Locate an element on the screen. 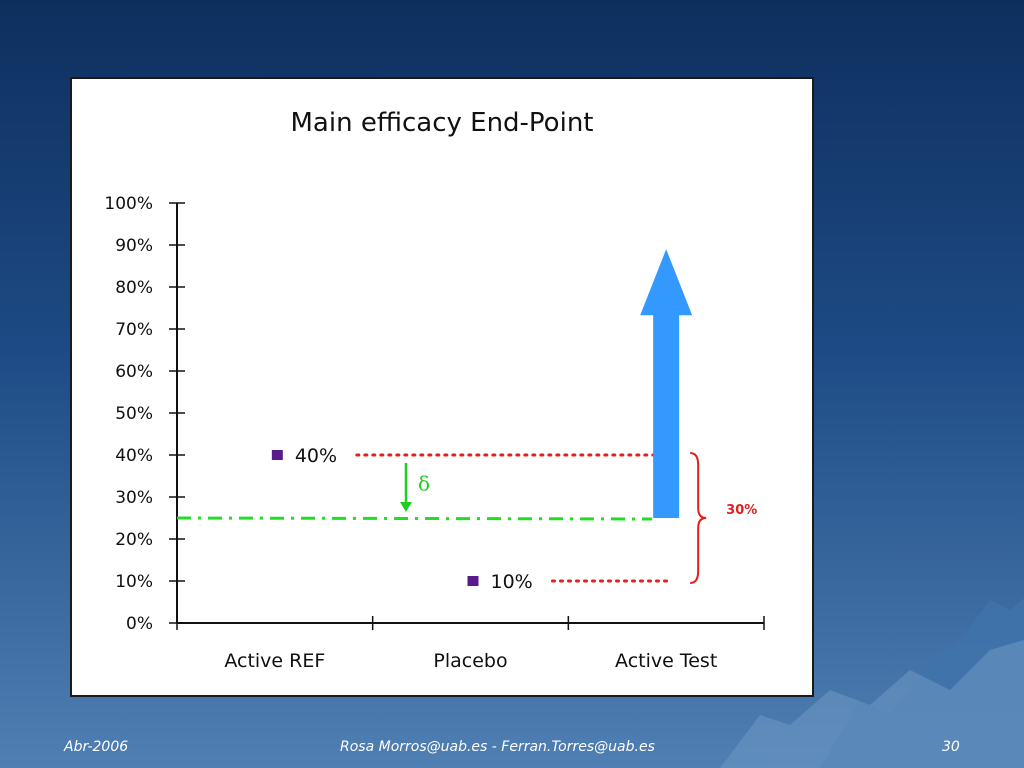 The image size is (1024, 768). y-tick-label: 30% is located at coordinates (134, 498).